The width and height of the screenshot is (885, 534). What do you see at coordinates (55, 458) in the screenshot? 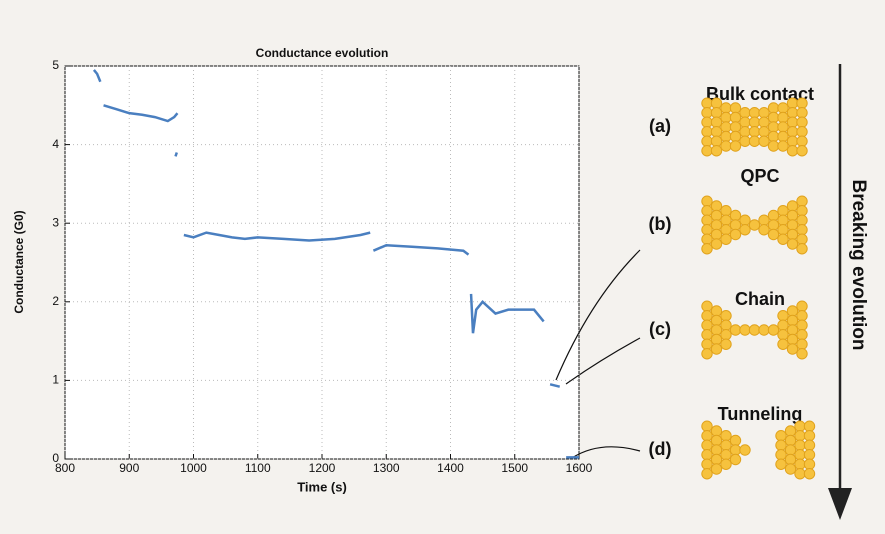
I see `y-tick-label: 0` at bounding box center [55, 458].